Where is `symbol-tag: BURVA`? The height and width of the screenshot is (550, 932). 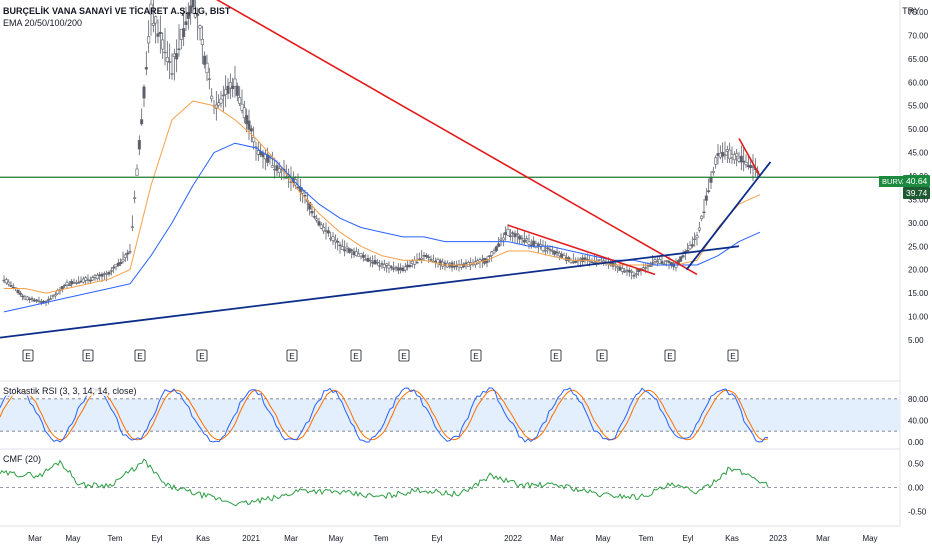
symbol-tag: BURVA is located at coordinates (895, 181).